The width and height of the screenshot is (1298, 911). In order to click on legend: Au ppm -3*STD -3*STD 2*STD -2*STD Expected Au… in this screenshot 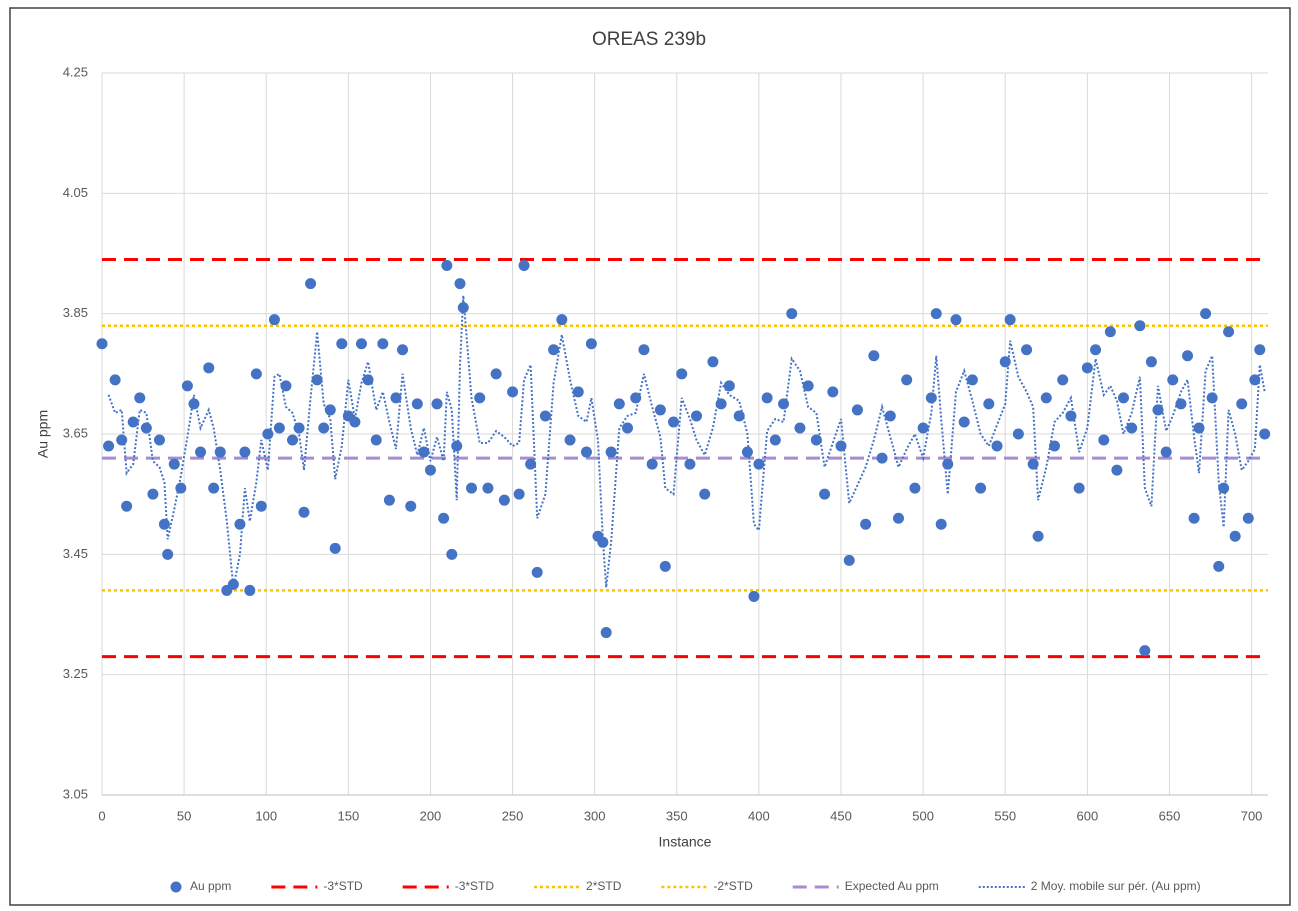, I will do `click(685, 886)`.